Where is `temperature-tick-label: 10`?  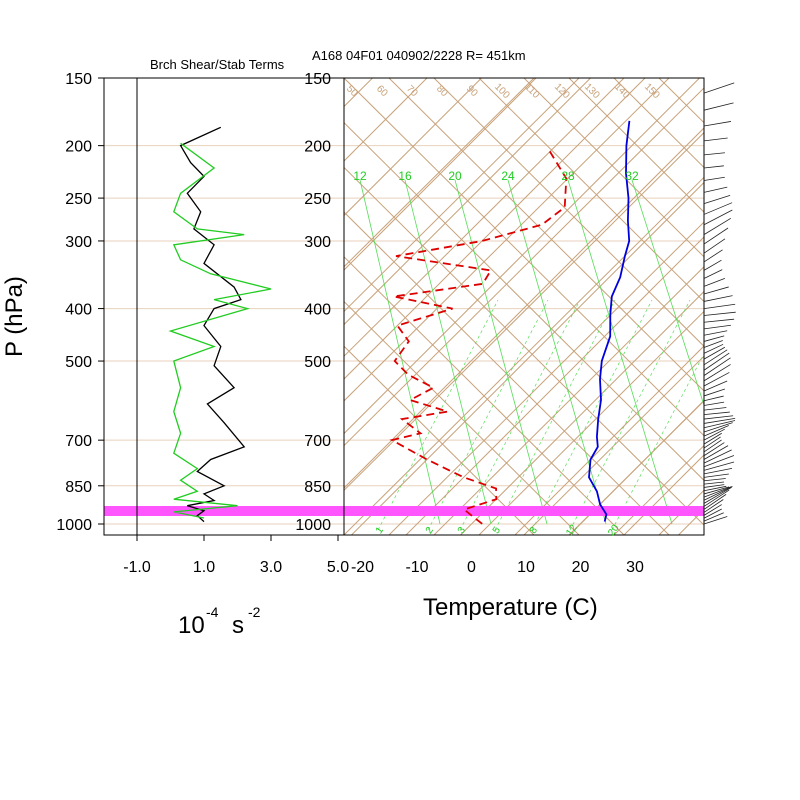
temperature-tick-label: 10 is located at coordinates (526, 567).